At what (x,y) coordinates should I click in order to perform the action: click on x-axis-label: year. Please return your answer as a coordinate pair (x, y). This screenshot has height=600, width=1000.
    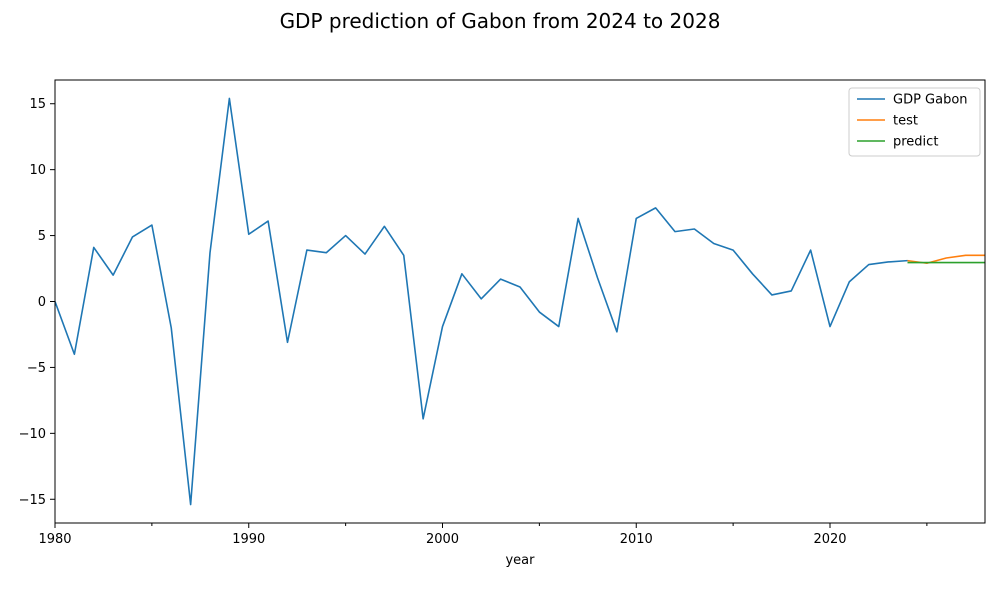
    Looking at the image, I should click on (520, 560).